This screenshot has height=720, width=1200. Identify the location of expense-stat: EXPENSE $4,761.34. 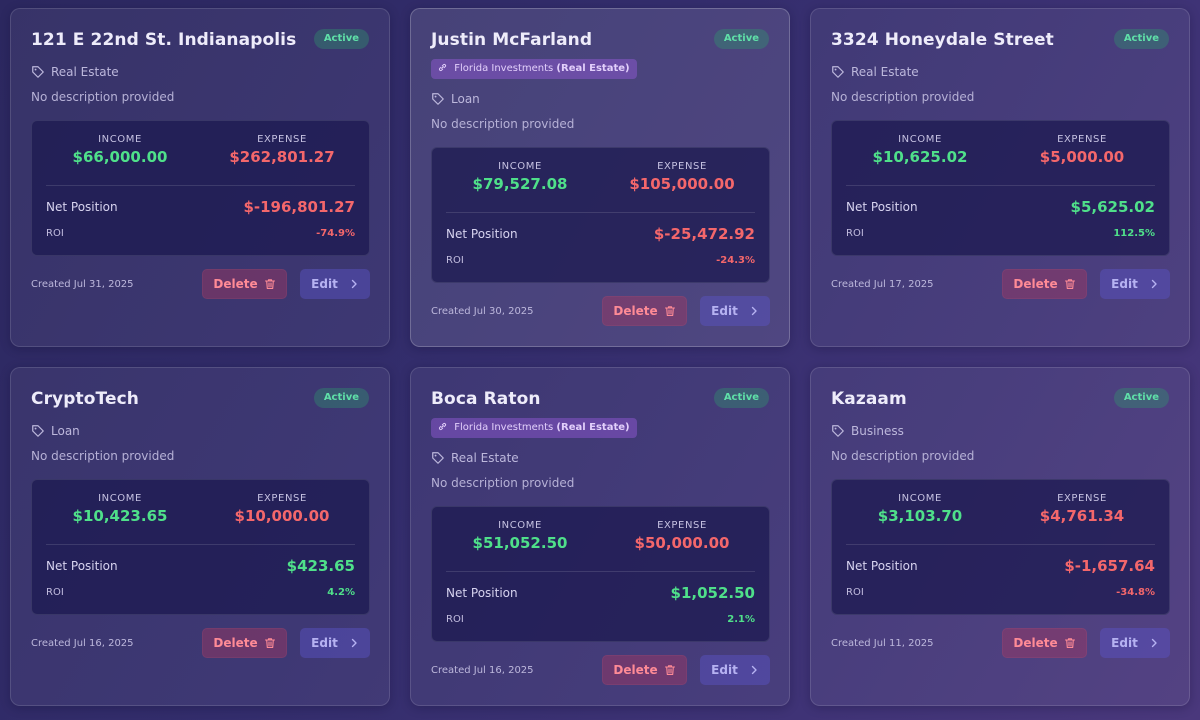
(1082, 509).